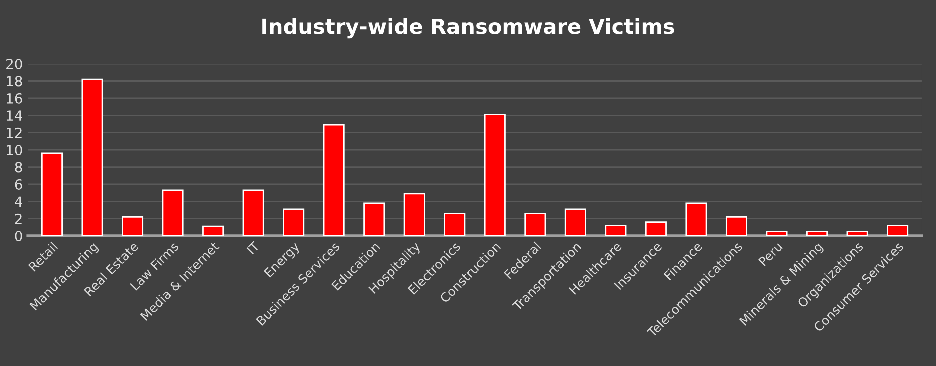 This screenshot has width=936, height=366. Describe the element at coordinates (14, 133) in the screenshot. I see `y-tick-label: 12` at that location.